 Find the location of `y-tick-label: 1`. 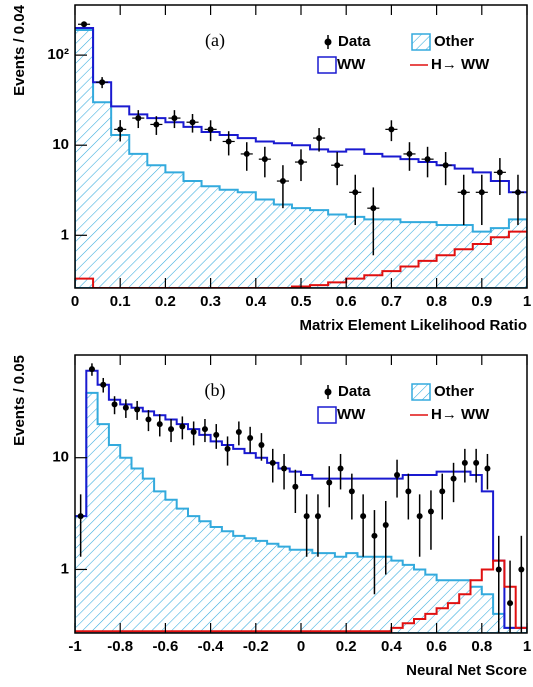

y-tick-label: 1 is located at coordinates (65, 568).